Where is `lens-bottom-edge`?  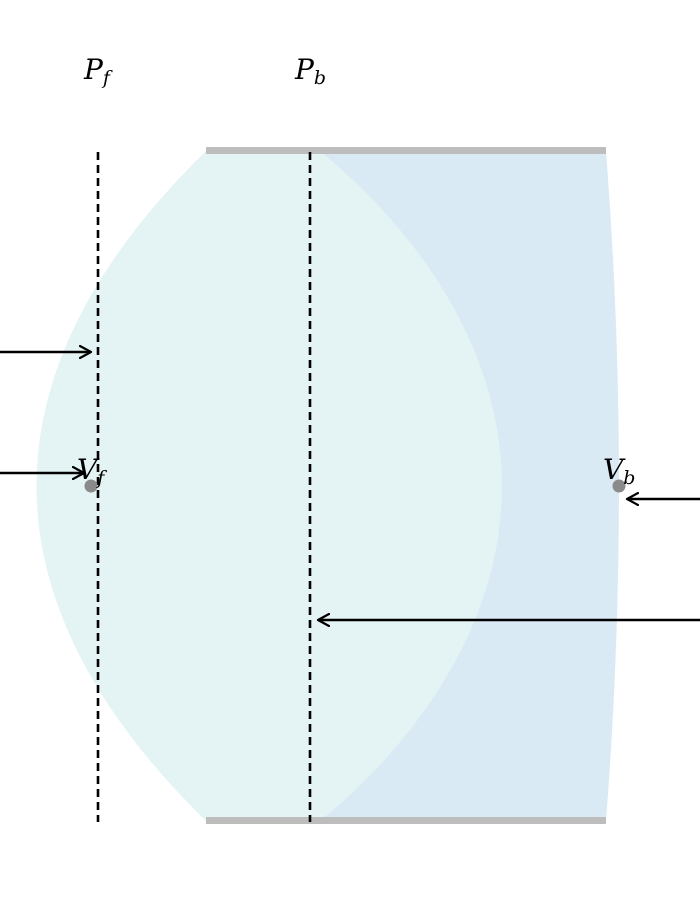
lens-bottom-edge is located at coordinates (406, 820).